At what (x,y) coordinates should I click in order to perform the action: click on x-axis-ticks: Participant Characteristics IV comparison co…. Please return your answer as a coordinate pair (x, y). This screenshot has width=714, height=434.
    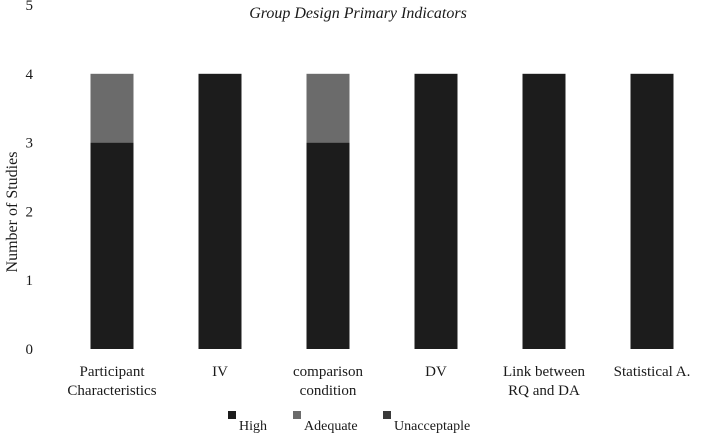
    Looking at the image, I should click on (378, 381).